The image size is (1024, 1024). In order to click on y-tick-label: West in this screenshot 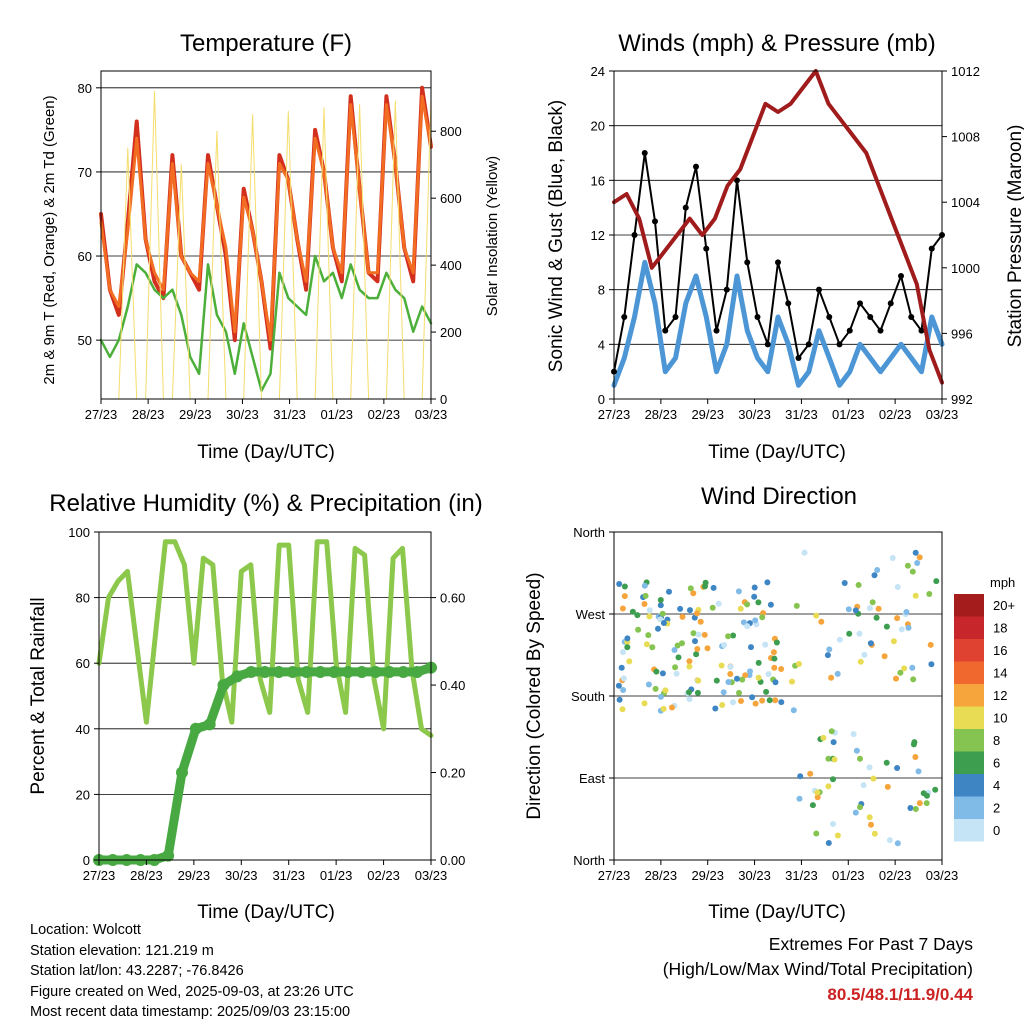, I will do `click(591, 614)`.